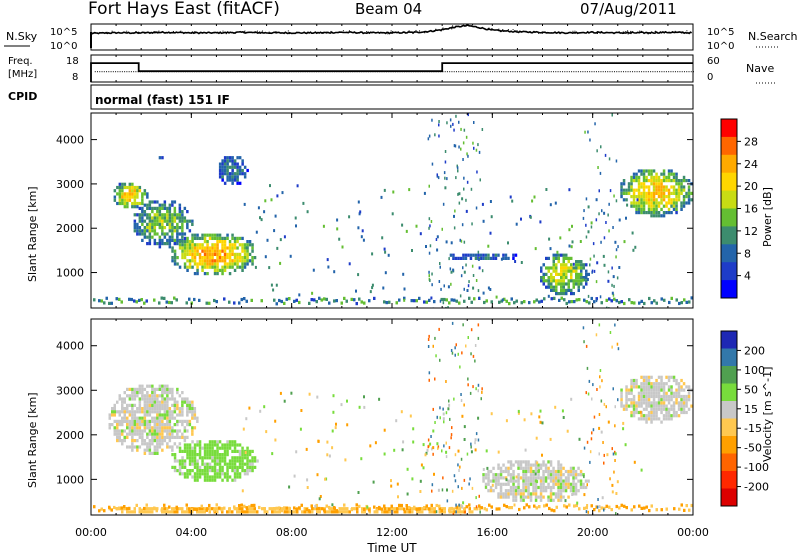  Describe the element at coordinates (751, 186) in the screenshot. I see `colorbar-tick-label: 20` at that location.